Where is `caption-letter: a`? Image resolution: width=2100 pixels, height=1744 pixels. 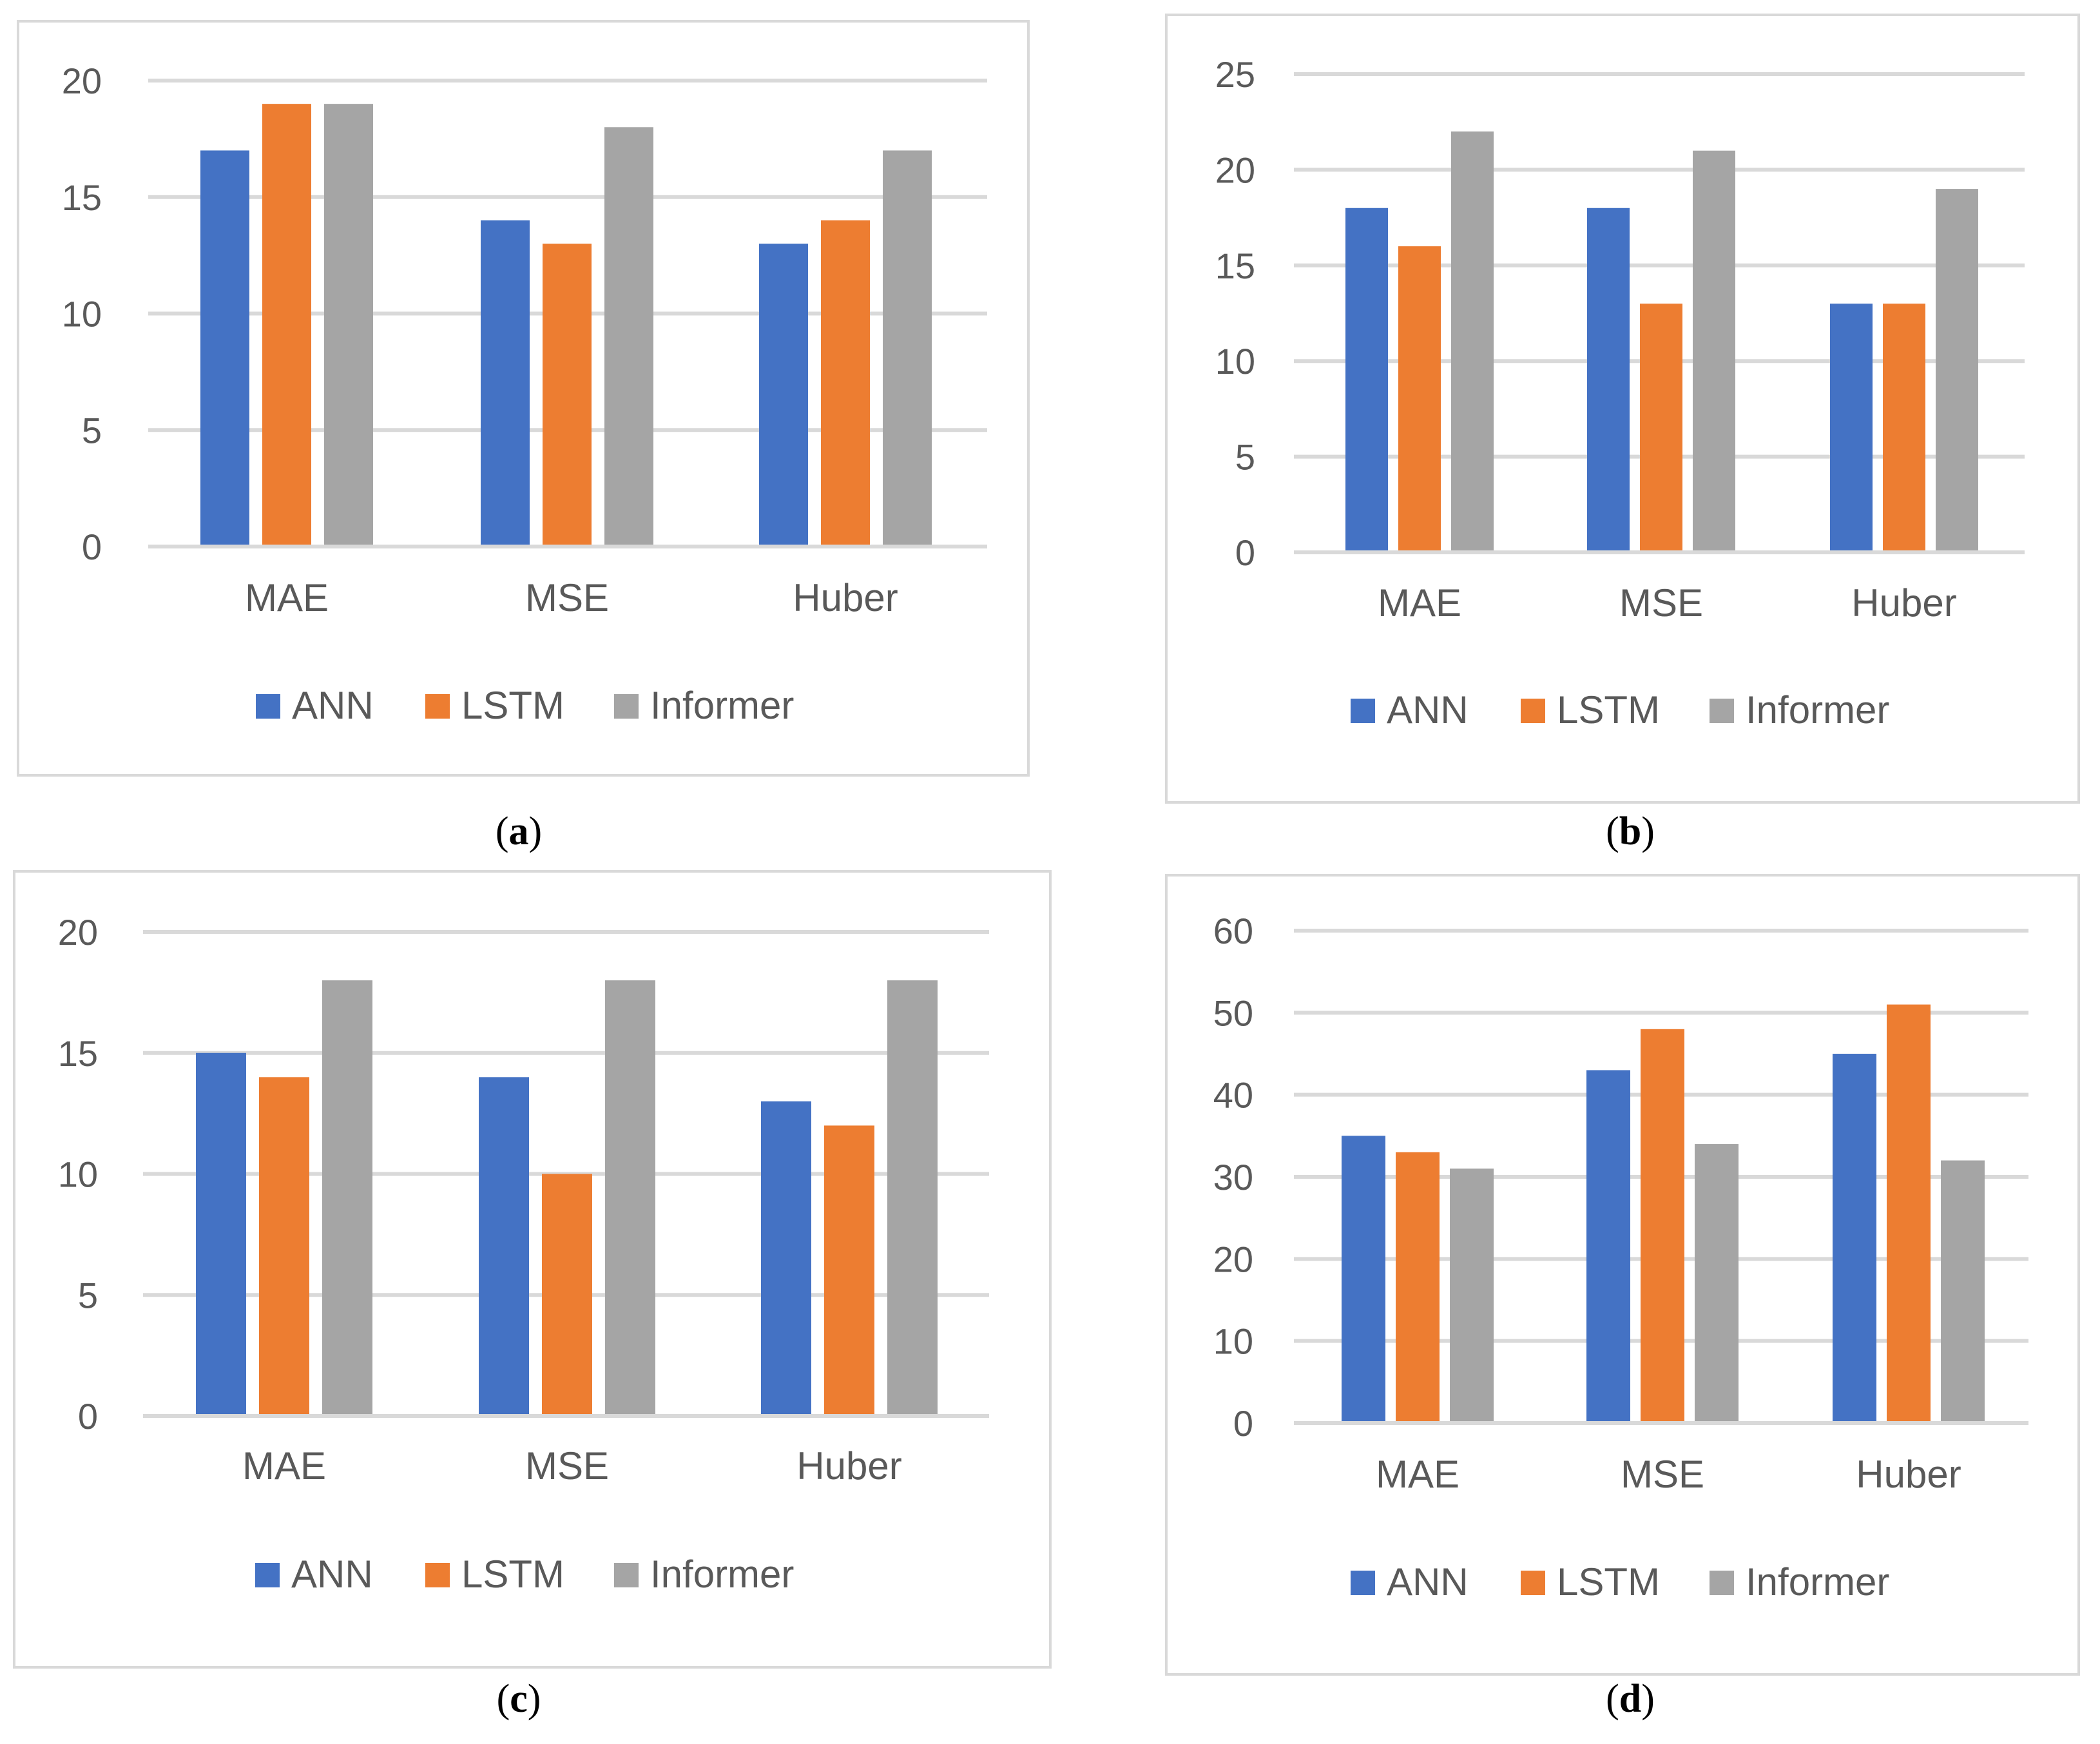 caption-letter: a is located at coordinates (519, 831).